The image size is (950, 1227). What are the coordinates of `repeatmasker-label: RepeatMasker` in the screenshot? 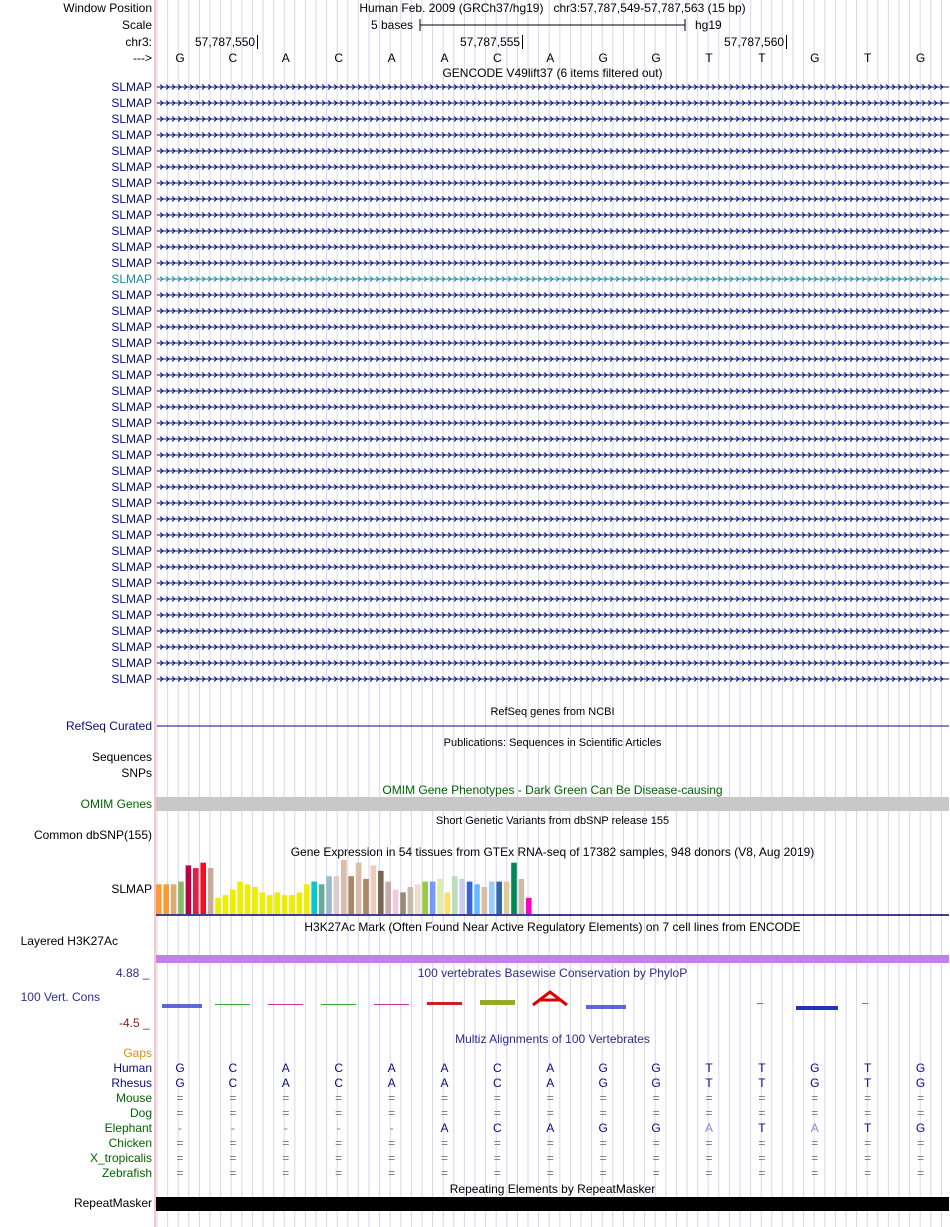 It's located at (112, 1203).